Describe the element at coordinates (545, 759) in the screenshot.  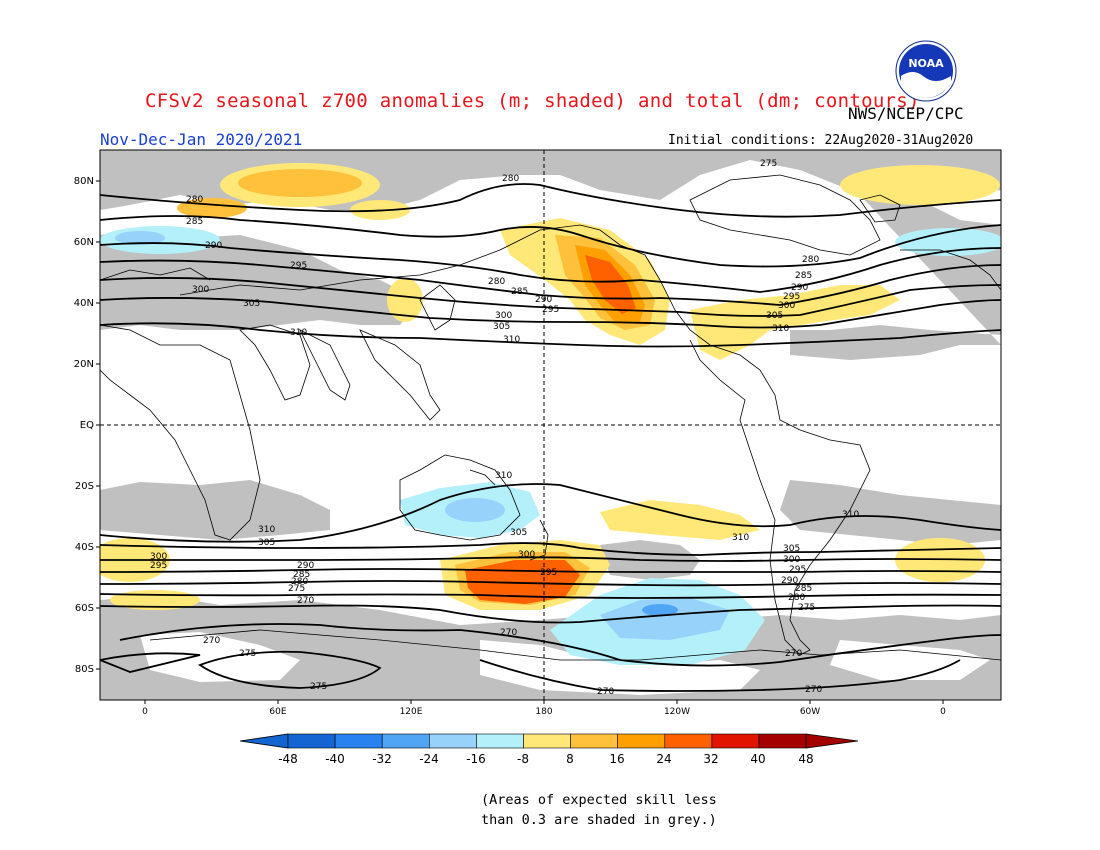
I see `colorbar-labels: -48 -40 -32 -24 -16 -8 8 16 24 32 40 48` at that location.